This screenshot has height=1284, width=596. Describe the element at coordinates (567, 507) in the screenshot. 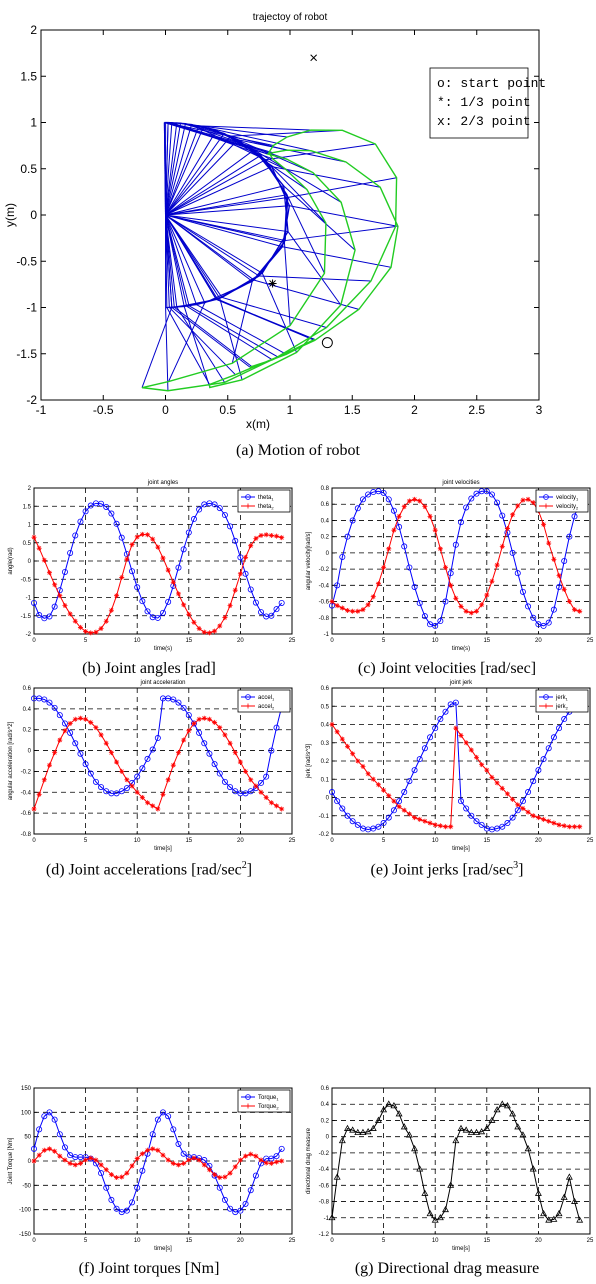

I see `legend-label: velocity2` at that location.